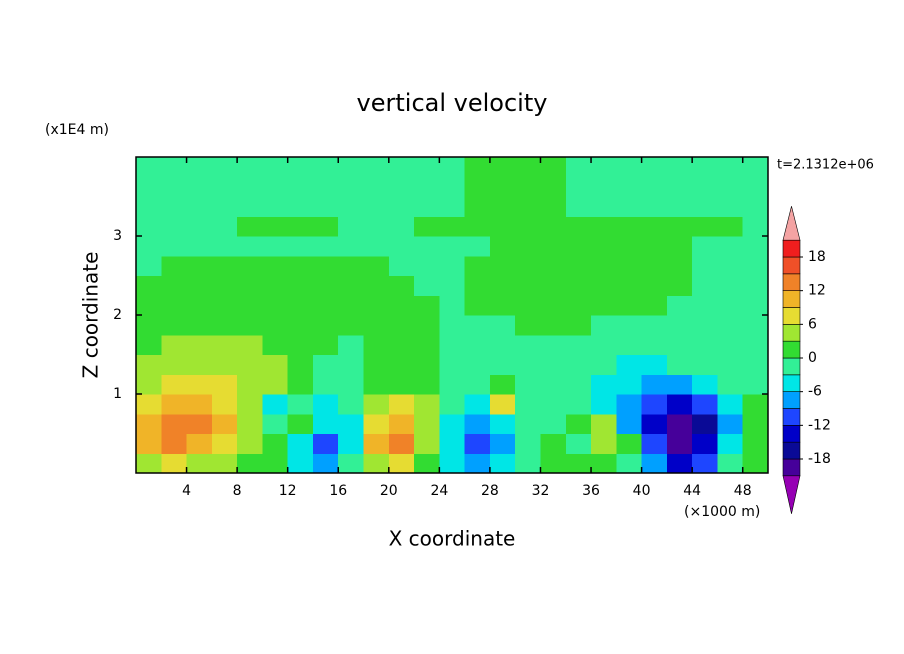 The height and width of the screenshot is (654, 904). I want to click on colorbar-low-triangle, so click(791, 494).